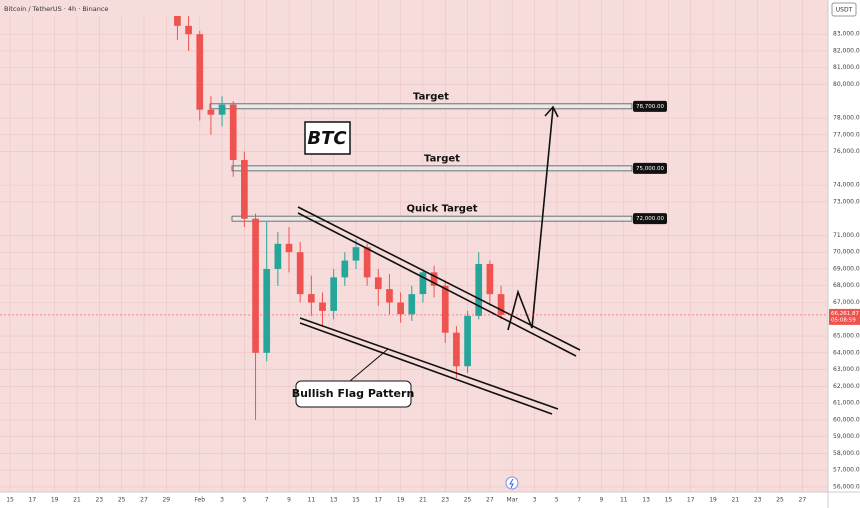  What do you see at coordinates (530, 219) in the screenshot?
I see `projection-arrow` at bounding box center [530, 219].